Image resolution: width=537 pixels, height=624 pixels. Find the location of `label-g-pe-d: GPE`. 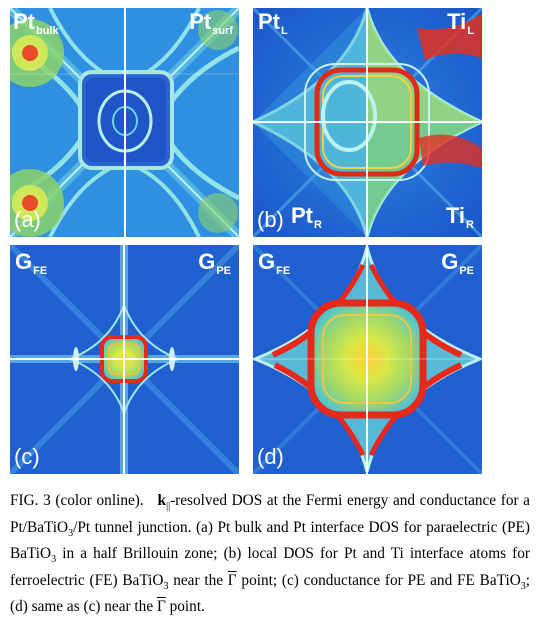

label-g-pe-d: GPE is located at coordinates (457, 263).